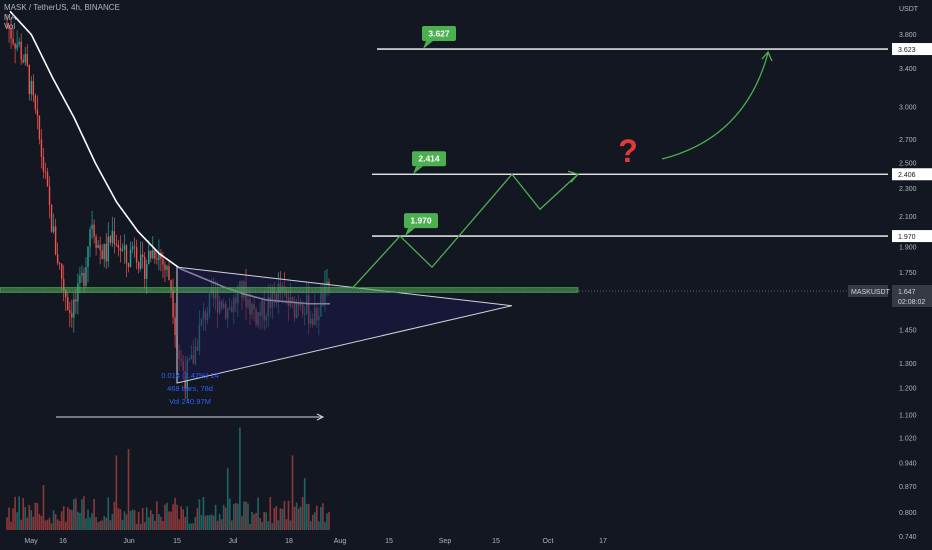 This screenshot has height=550, width=932. What do you see at coordinates (320, 417) in the screenshot?
I see `measure-arrowhead` at bounding box center [320, 417].